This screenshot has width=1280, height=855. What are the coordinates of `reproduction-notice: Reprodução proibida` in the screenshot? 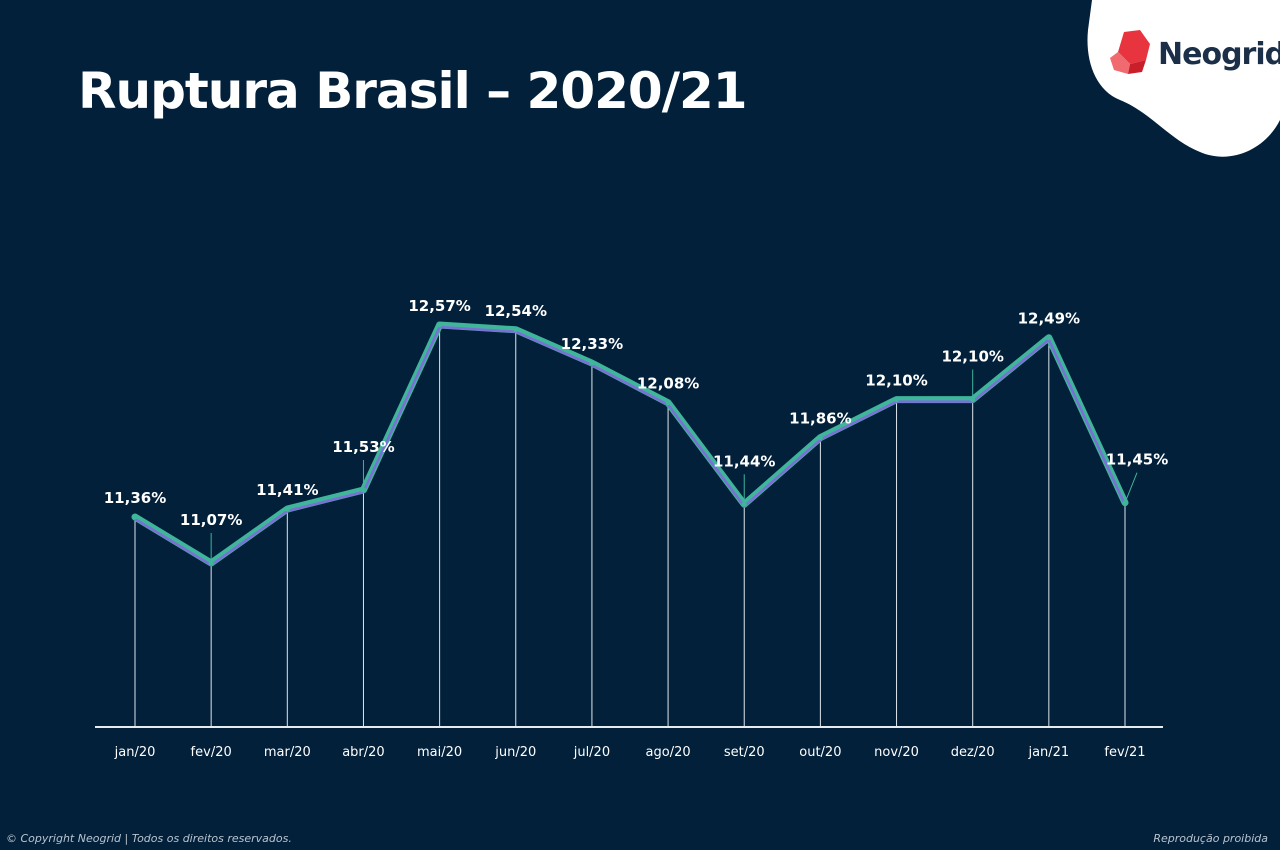 It's located at (1210, 838).